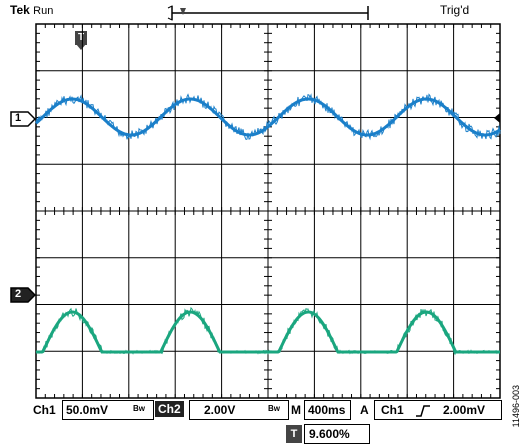 This screenshot has height=446, width=526. Describe the element at coordinates (18, 294) in the screenshot. I see `ch2-marker-label: 2` at that location.